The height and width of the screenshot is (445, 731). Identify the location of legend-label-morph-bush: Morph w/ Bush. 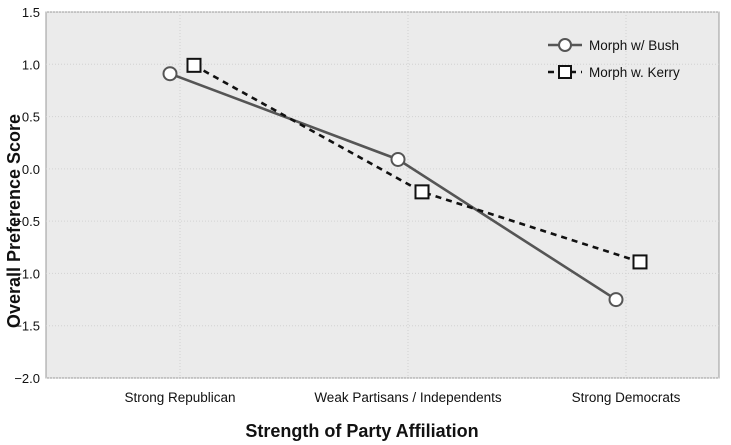
(634, 45).